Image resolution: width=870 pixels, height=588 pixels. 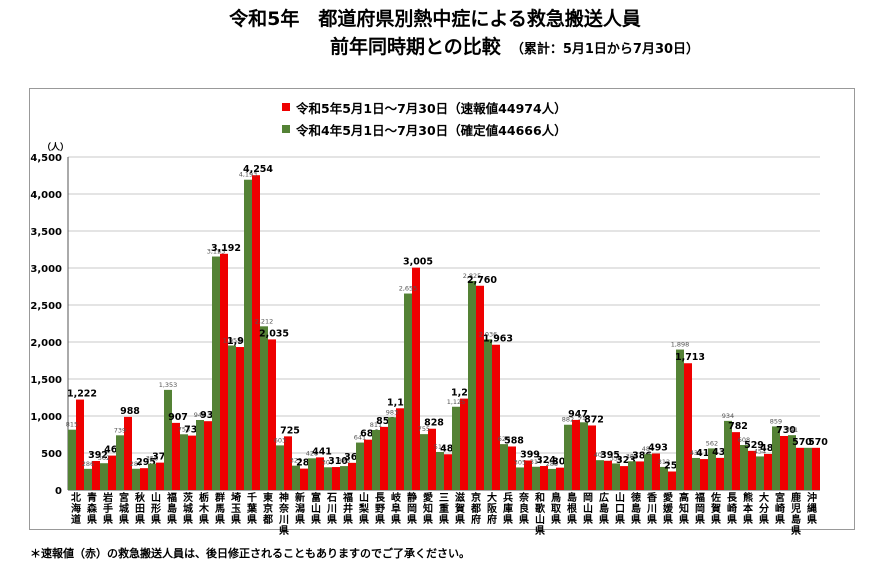 I want to click on y-tick-label: 2,500, so click(x=46, y=306).